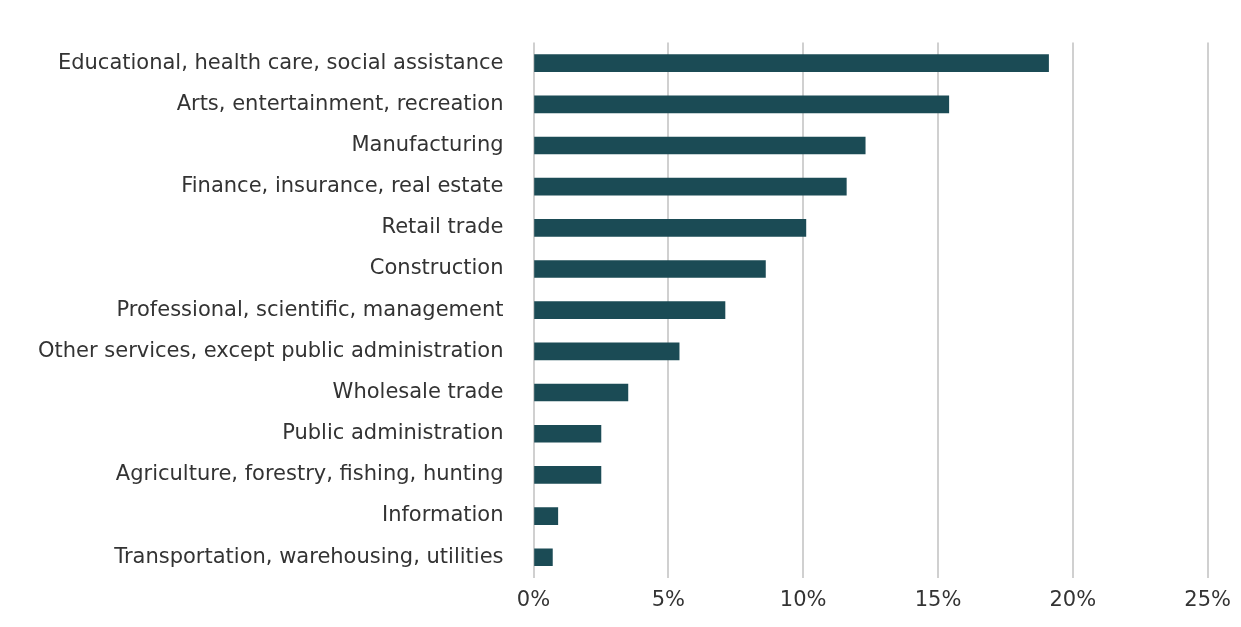 The height and width of the screenshot is (627, 1241). What do you see at coordinates (271, 349) in the screenshot?
I see `y-tick-label: Other services, except public administration` at bounding box center [271, 349].